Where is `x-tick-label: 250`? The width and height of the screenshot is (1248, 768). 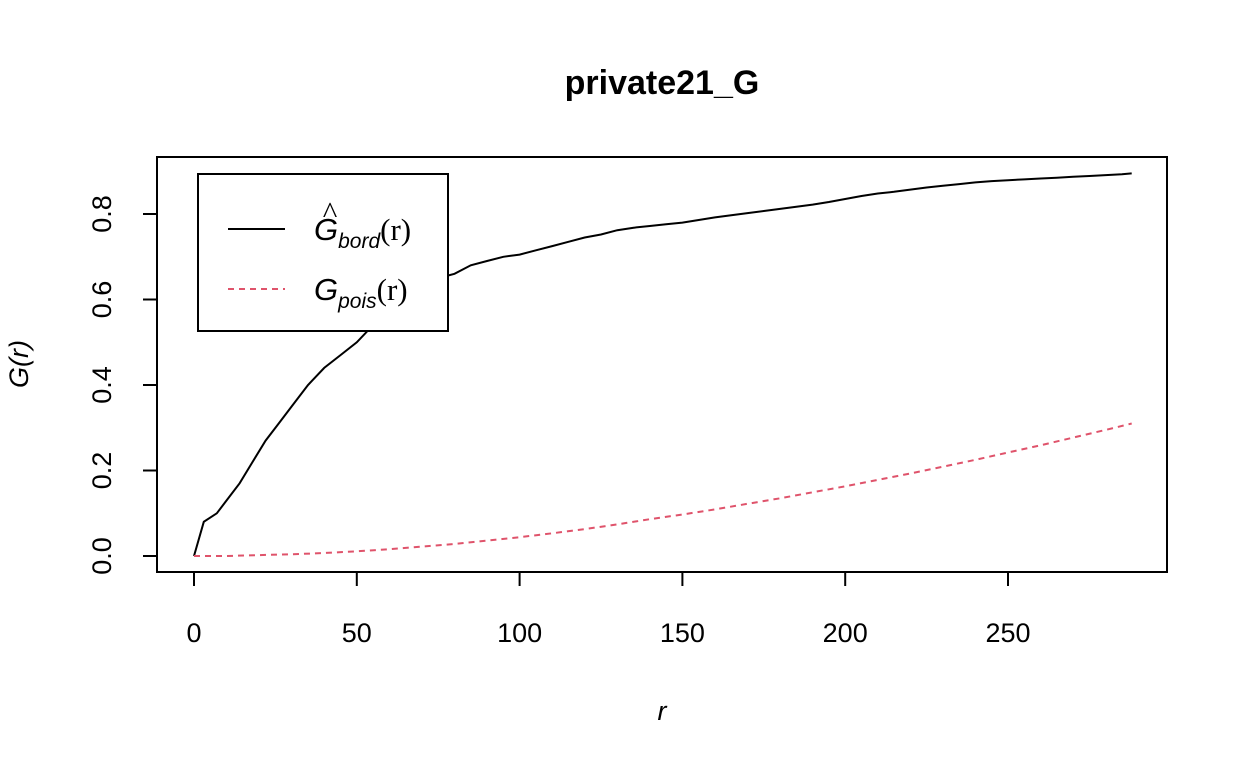 x-tick-label: 250 is located at coordinates (1007, 633).